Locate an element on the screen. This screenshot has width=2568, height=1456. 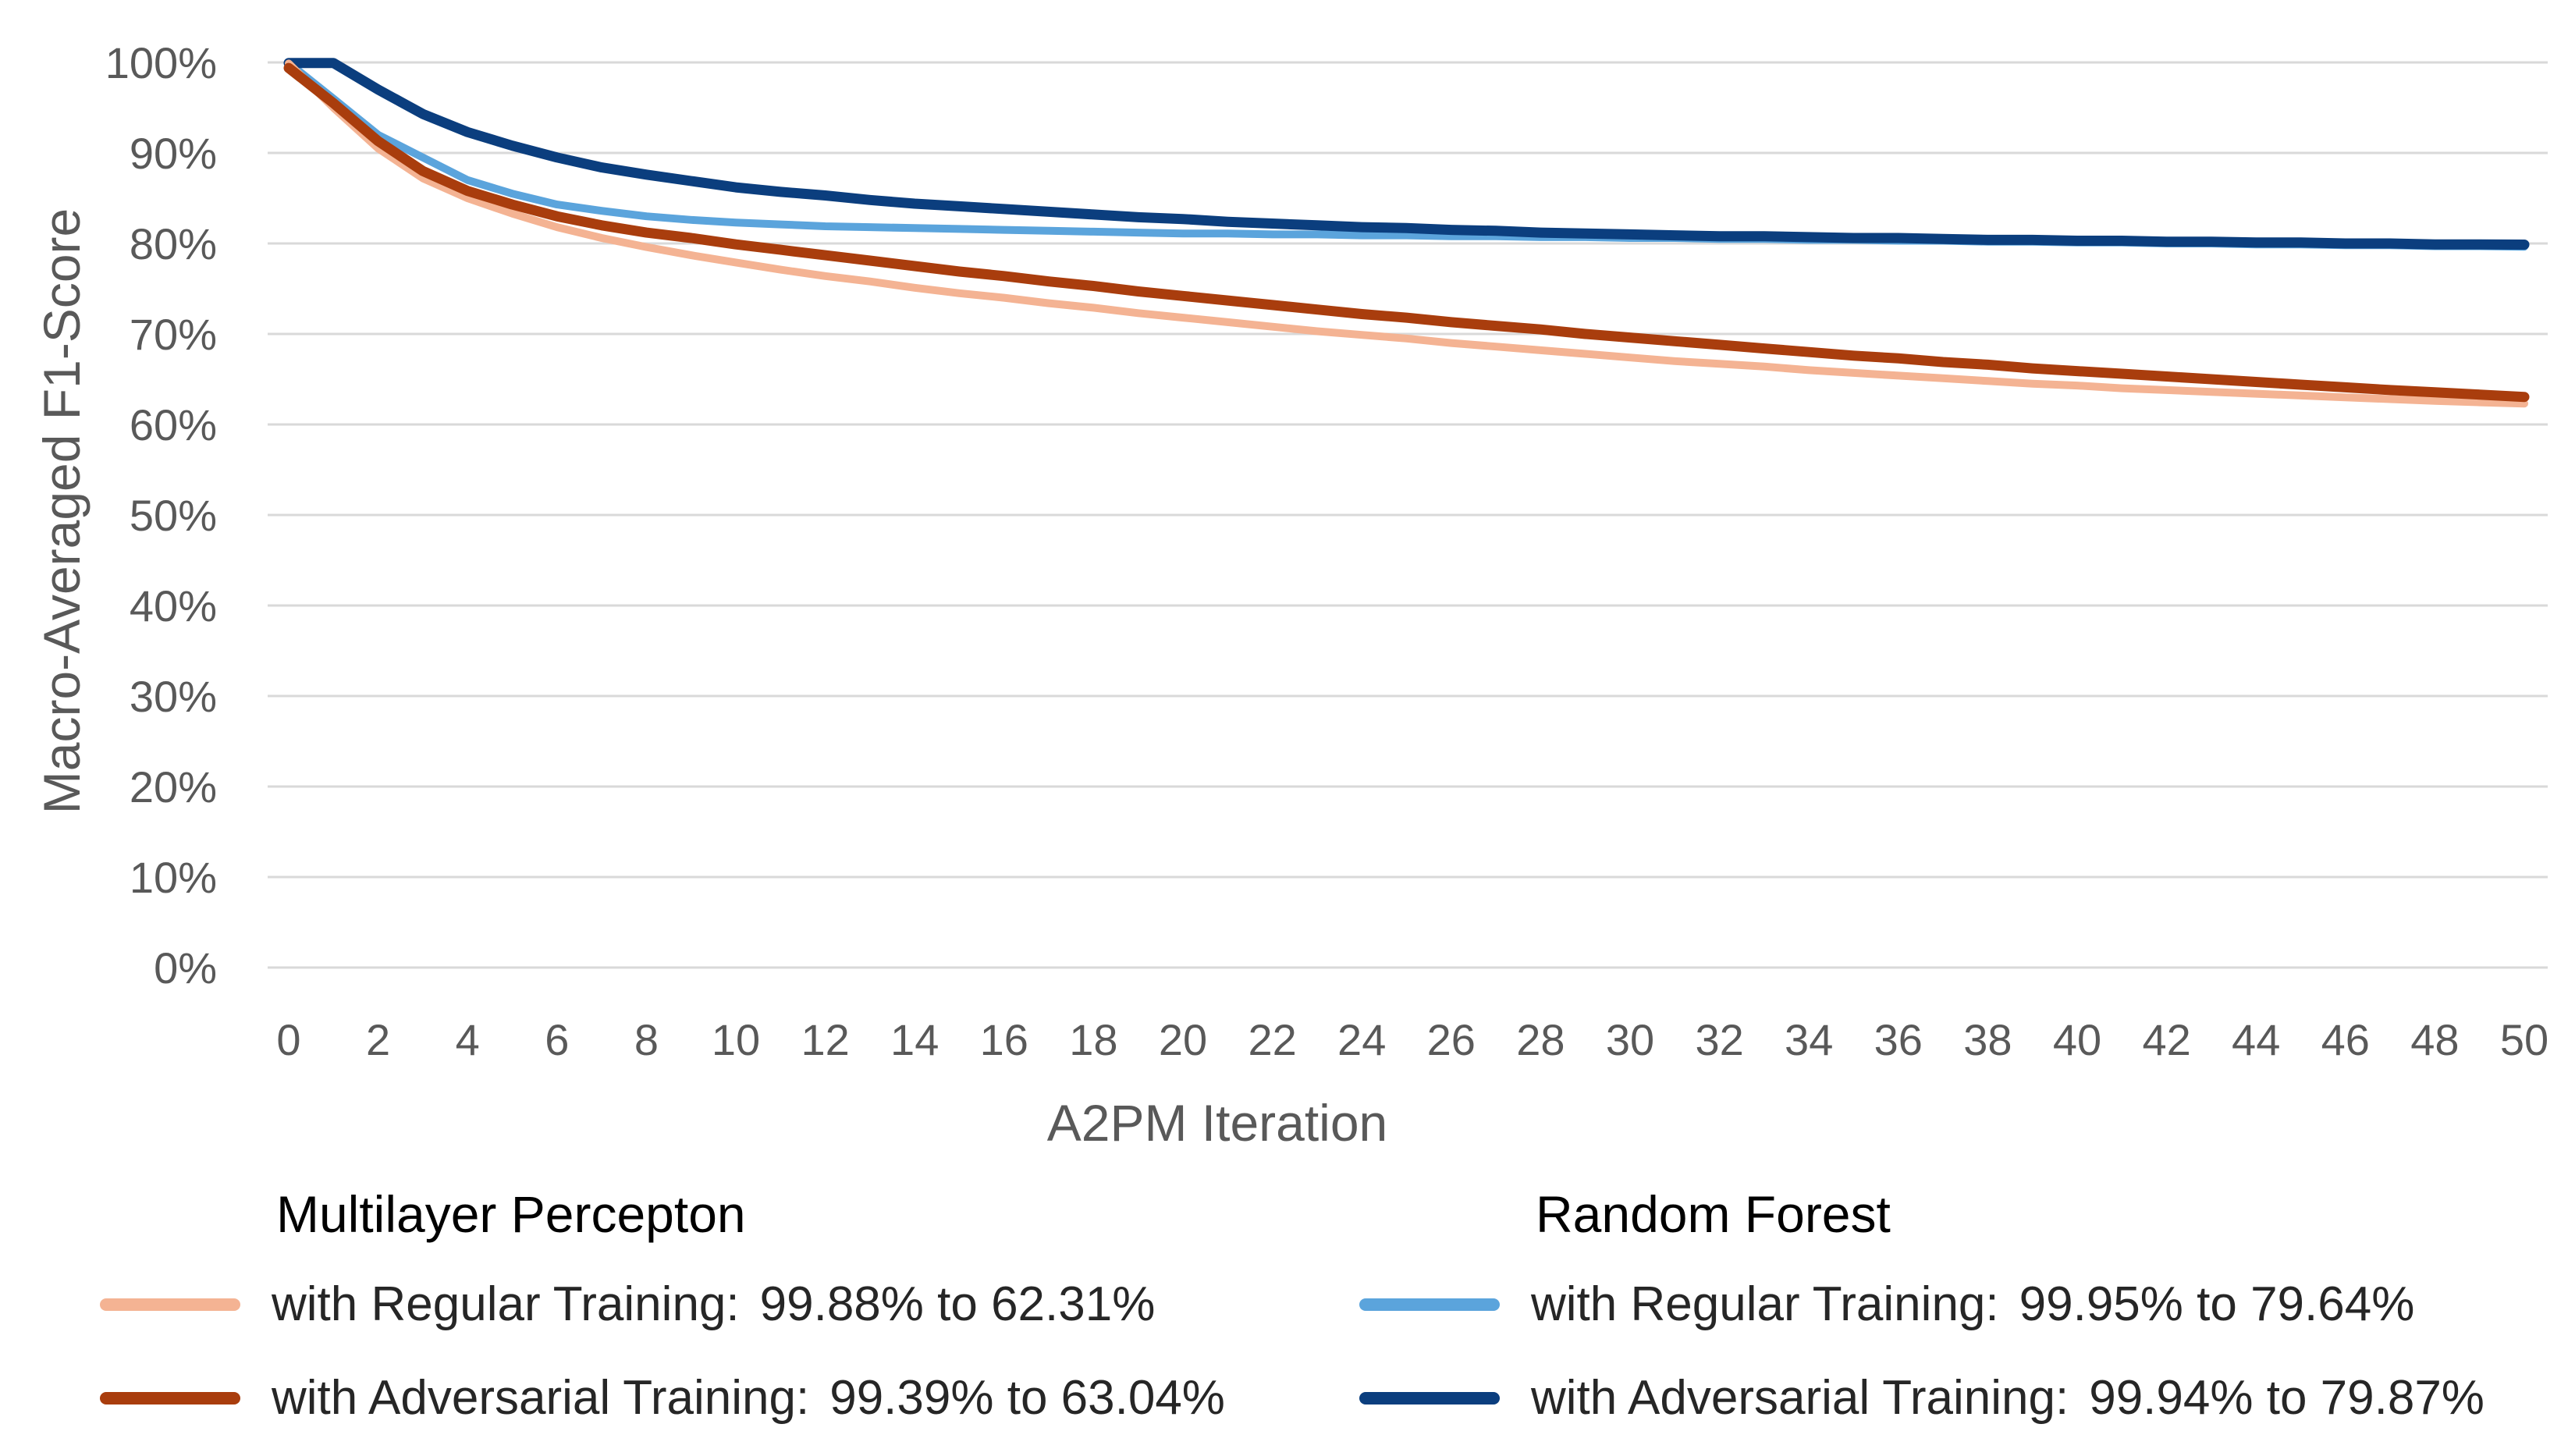
x-tick-label: 40 is located at coordinates (2077, 1039).